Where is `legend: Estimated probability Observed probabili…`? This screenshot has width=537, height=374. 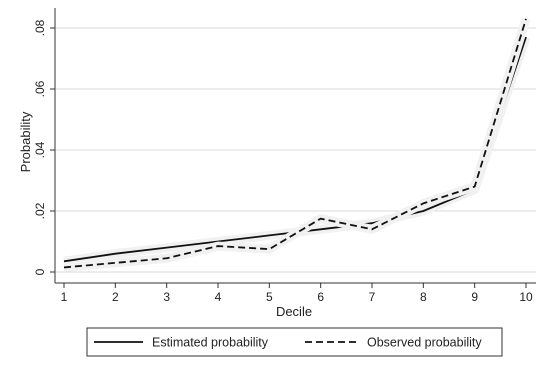
legend: Estimated probability Observed probabili… is located at coordinates (294, 342).